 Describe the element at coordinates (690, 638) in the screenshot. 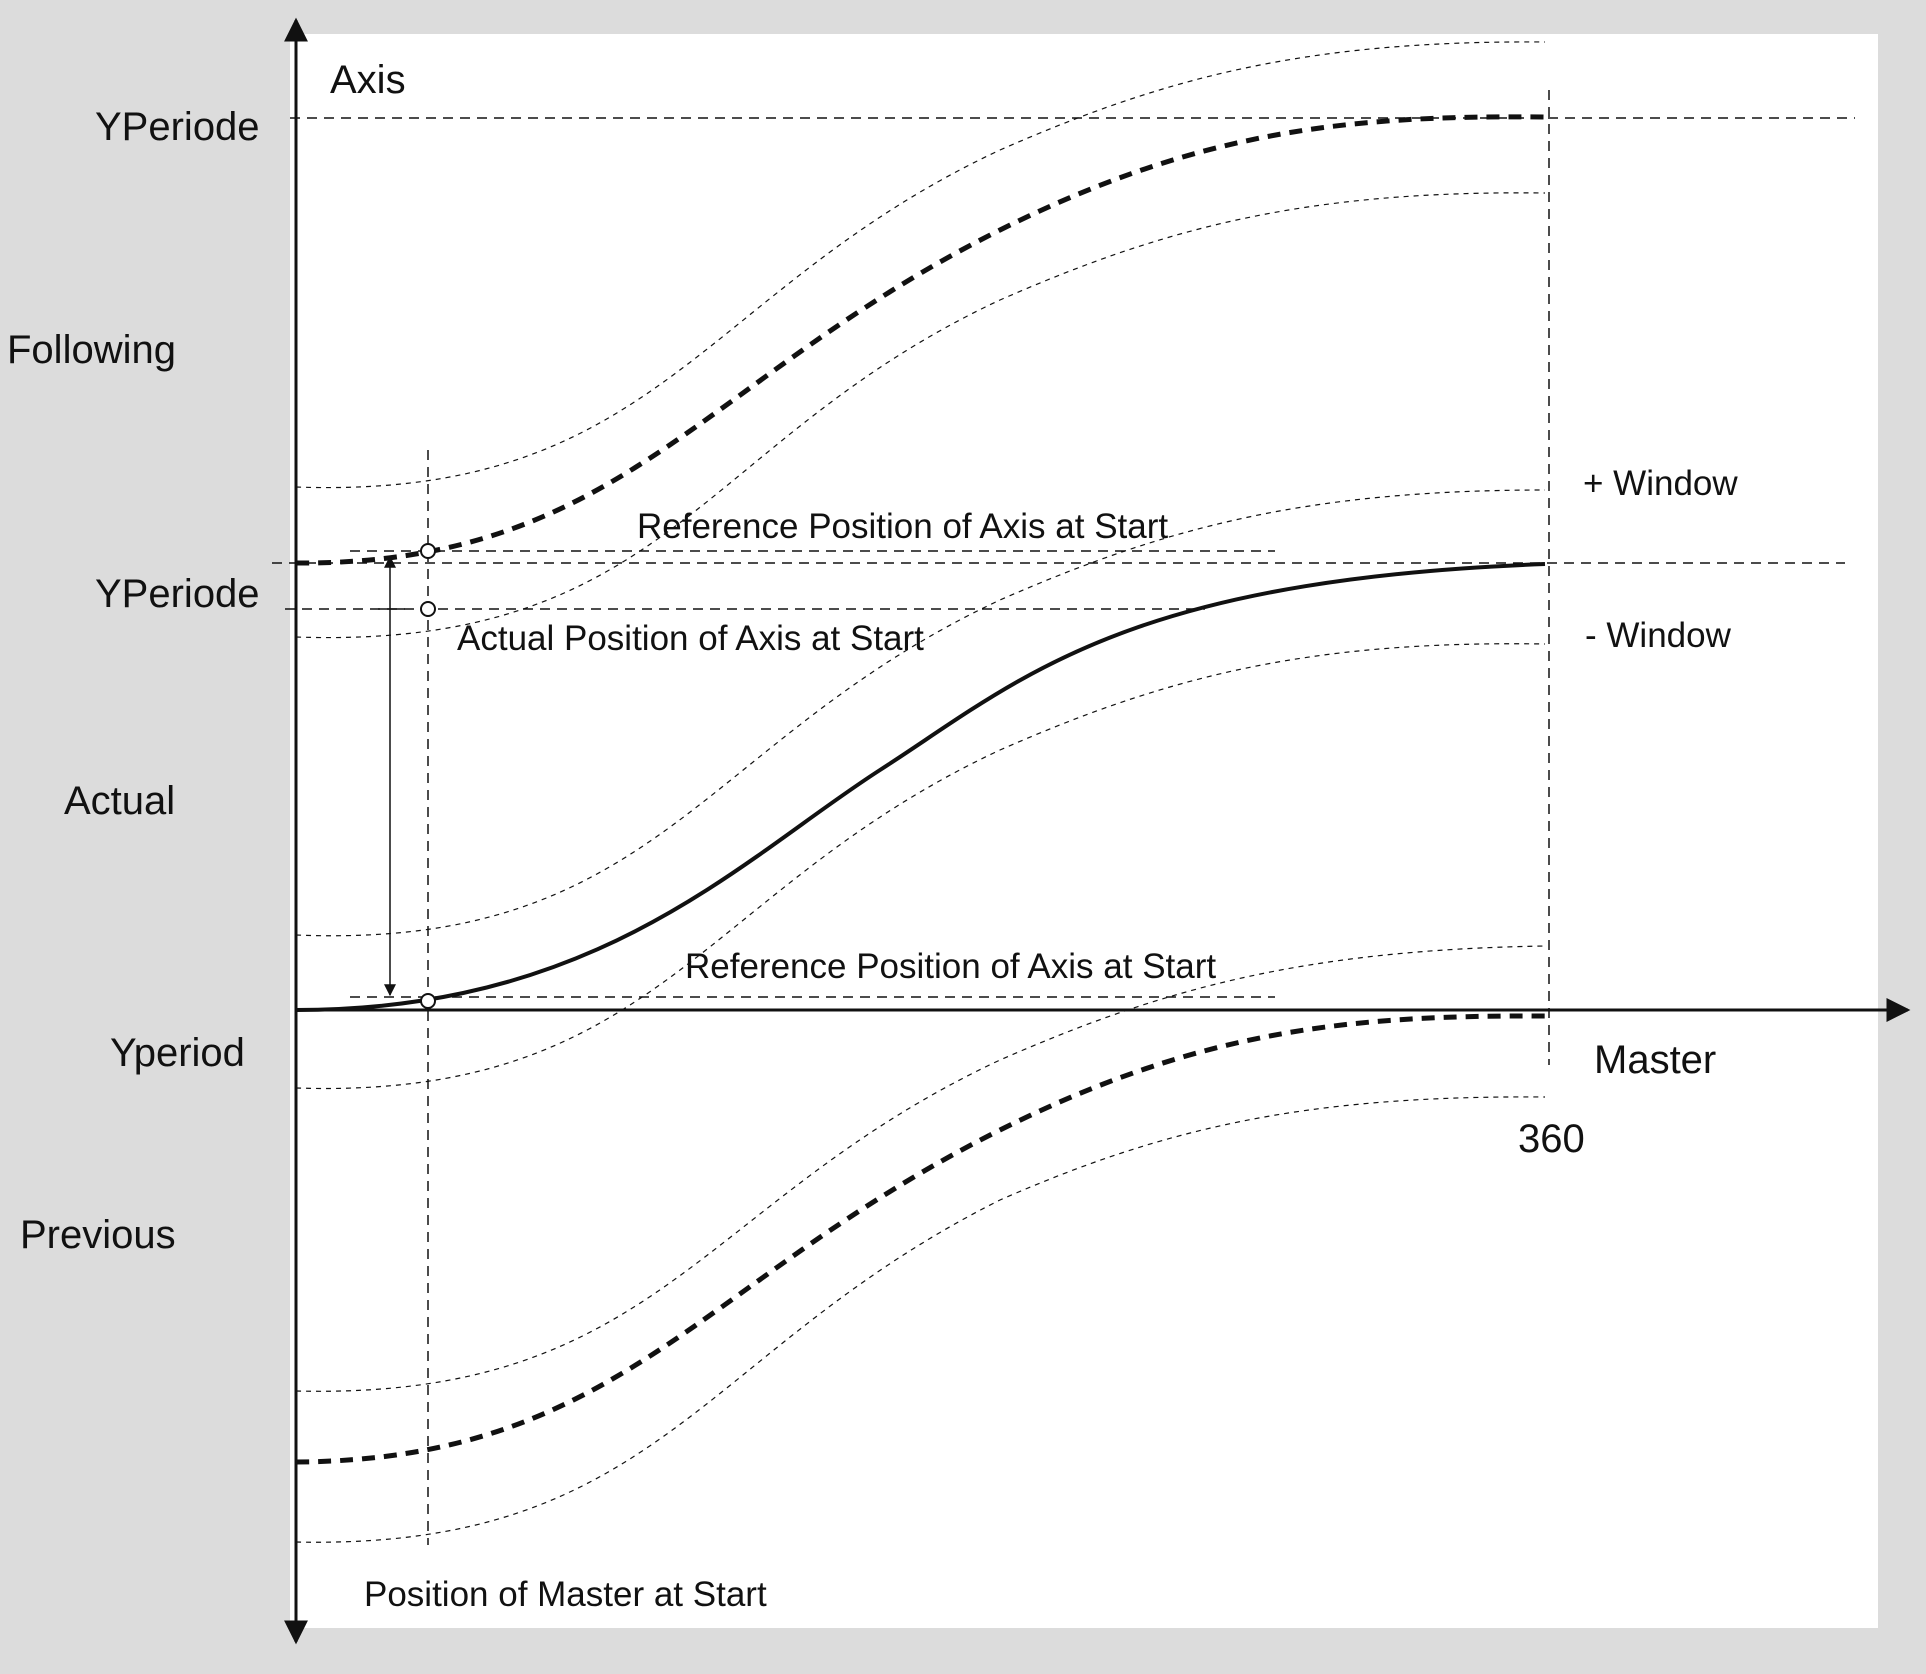

I see `actual-start-label: Actual Position of Axis at Start` at that location.